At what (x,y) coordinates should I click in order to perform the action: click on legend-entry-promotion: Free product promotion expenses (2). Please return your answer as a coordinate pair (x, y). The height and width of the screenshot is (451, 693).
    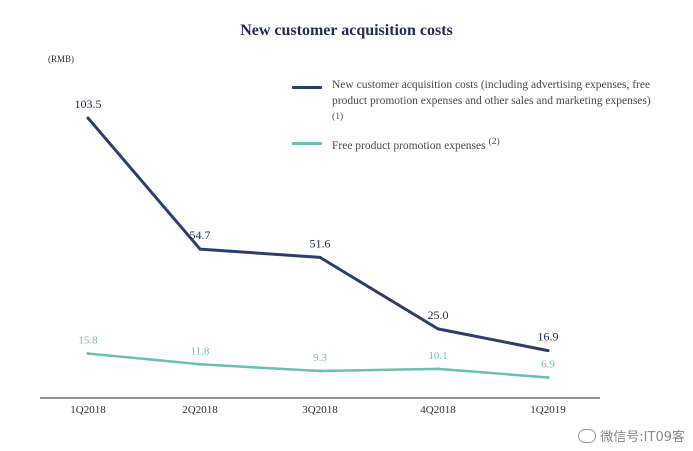
    Looking at the image, I should click on (492, 144).